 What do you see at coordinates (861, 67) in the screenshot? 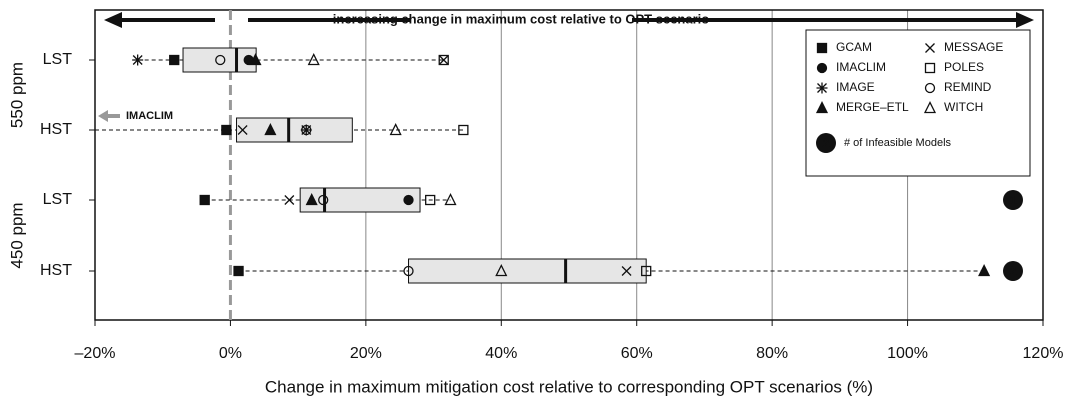
I see `legend-label: IMACLIM` at bounding box center [861, 67].